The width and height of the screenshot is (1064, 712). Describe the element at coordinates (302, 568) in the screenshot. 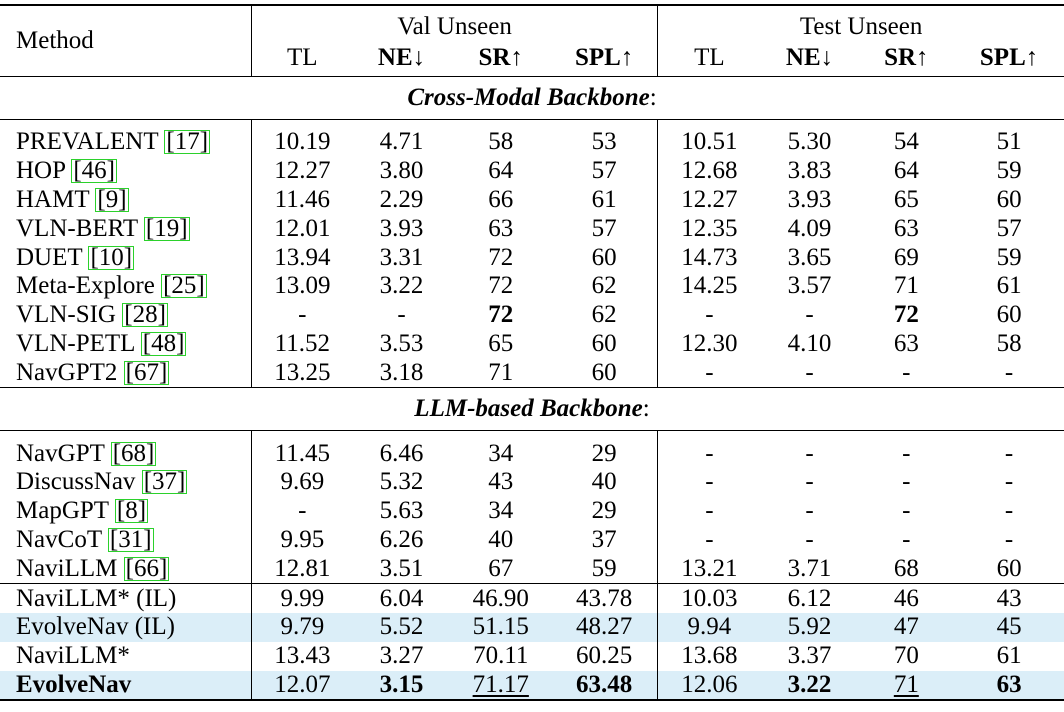

I see `cell-value: 12.81` at that location.